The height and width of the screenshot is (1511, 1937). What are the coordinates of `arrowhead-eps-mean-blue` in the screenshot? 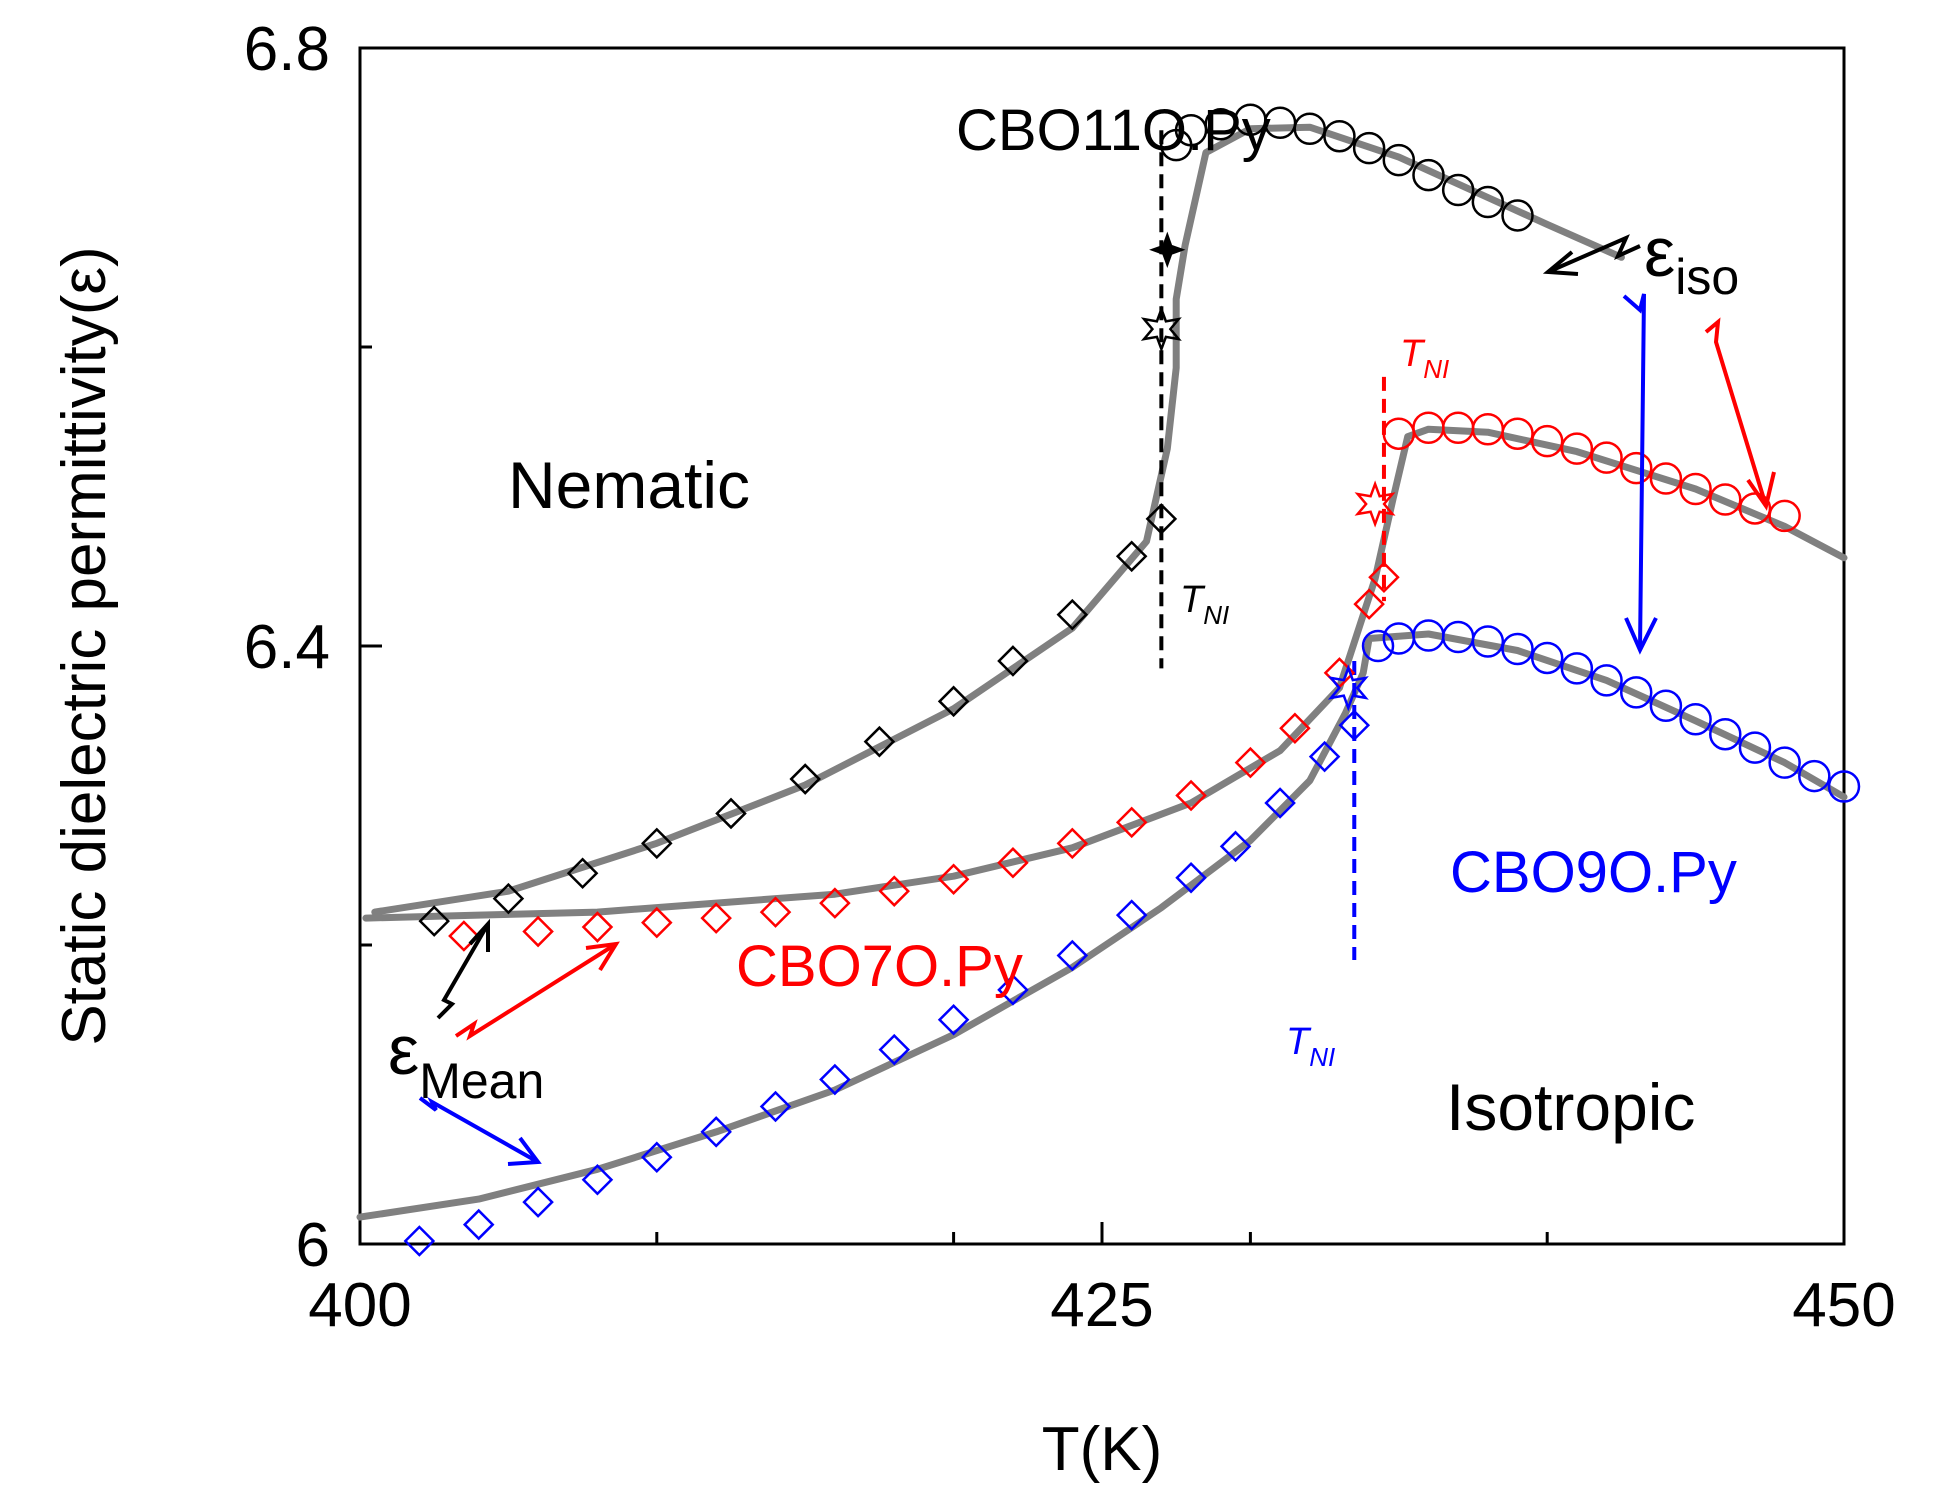 It's located at (524, 1151).